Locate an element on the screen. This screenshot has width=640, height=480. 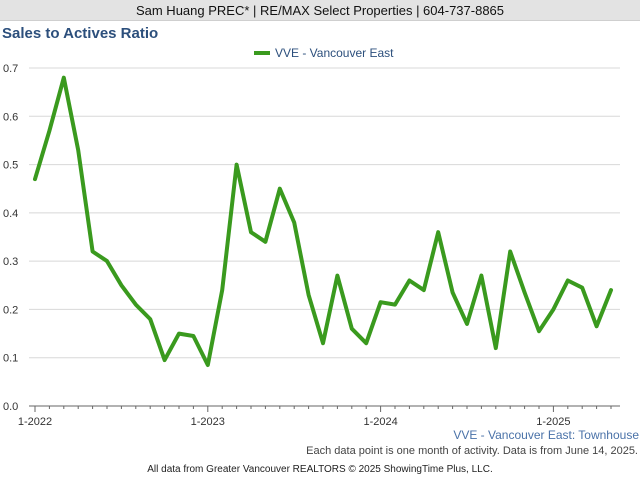
chart-title: Sales to Actives Ratio is located at coordinates (80, 33).